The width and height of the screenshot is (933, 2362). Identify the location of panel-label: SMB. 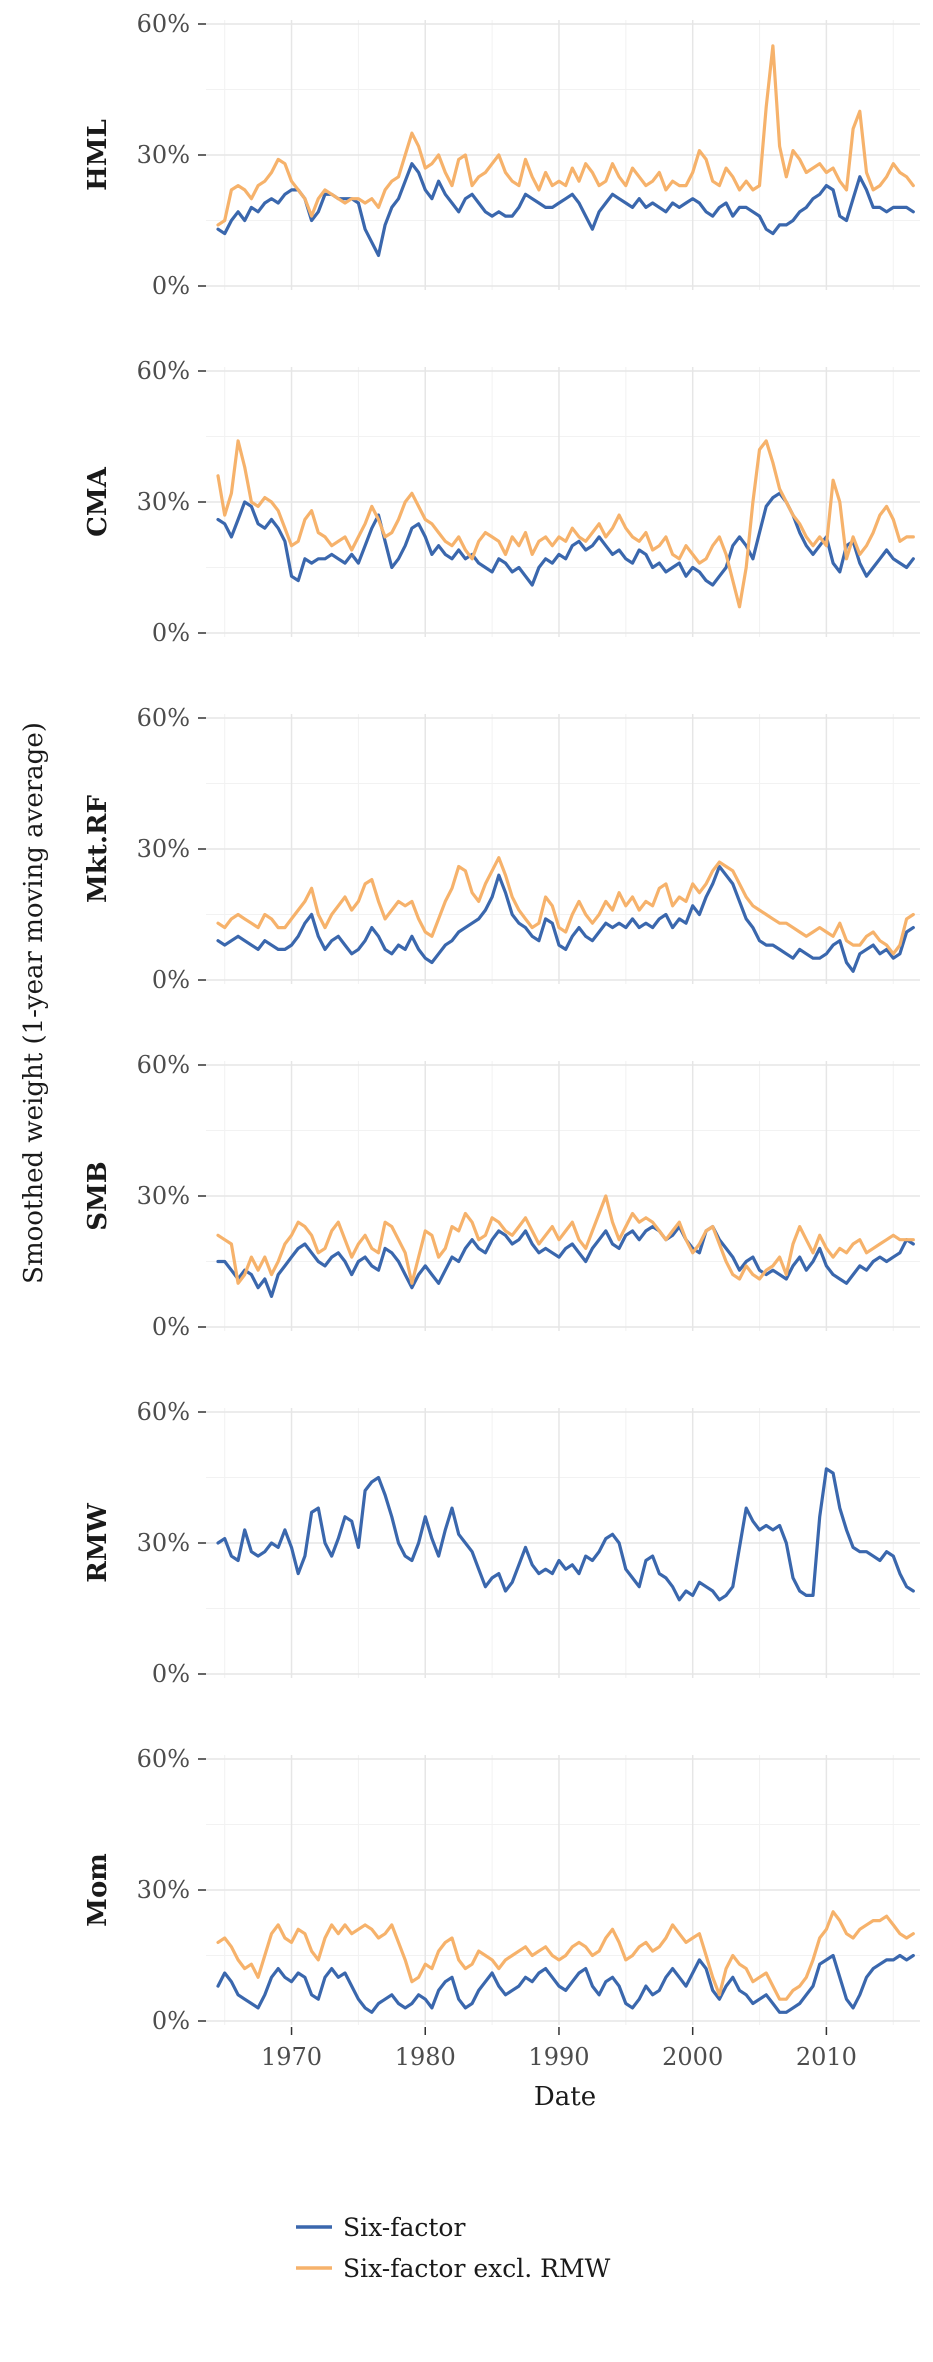
(98, 1196).